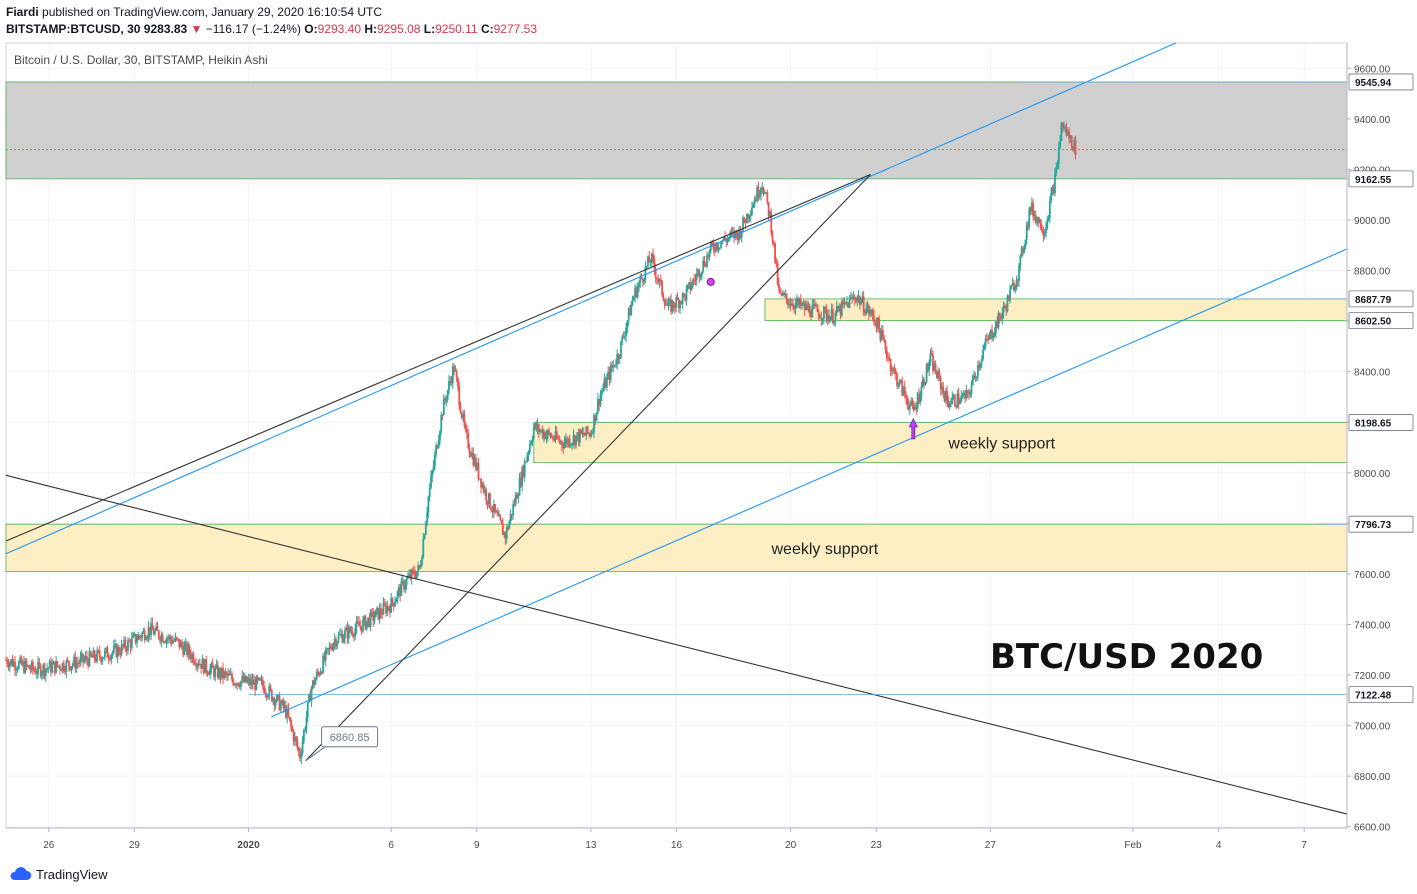 This screenshot has width=1417, height=894. I want to click on y-tick-label: 7600.00, so click(1372, 575).